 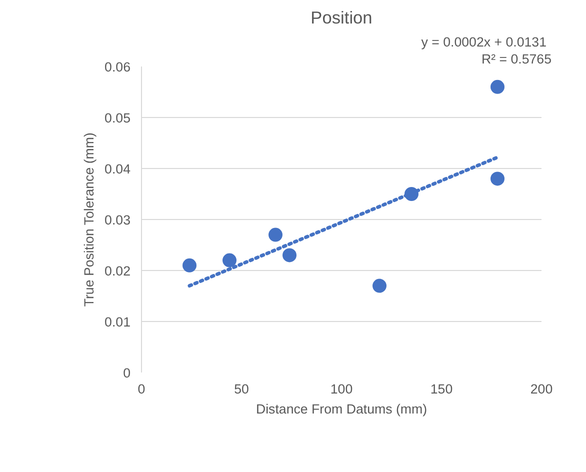 I want to click on x-tick-label: 100, so click(x=341, y=389).